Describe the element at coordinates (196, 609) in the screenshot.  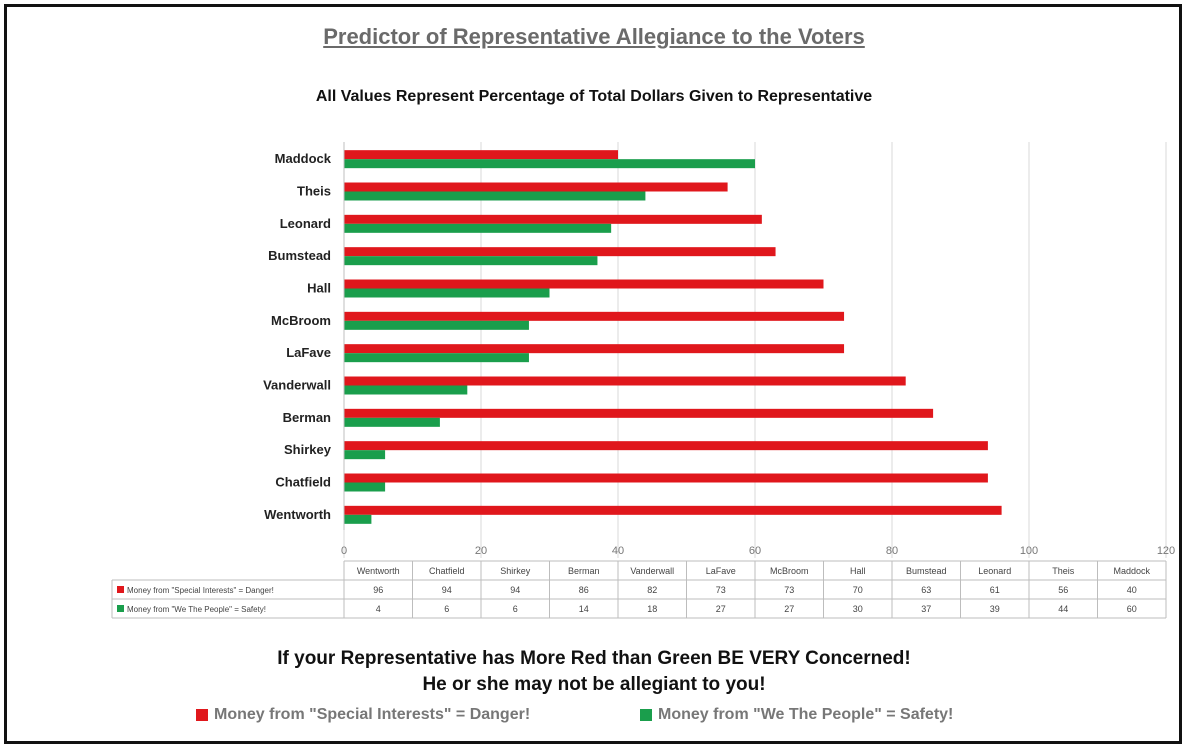
I see `table-row-label: Money from "We The People" = Safety!` at that location.